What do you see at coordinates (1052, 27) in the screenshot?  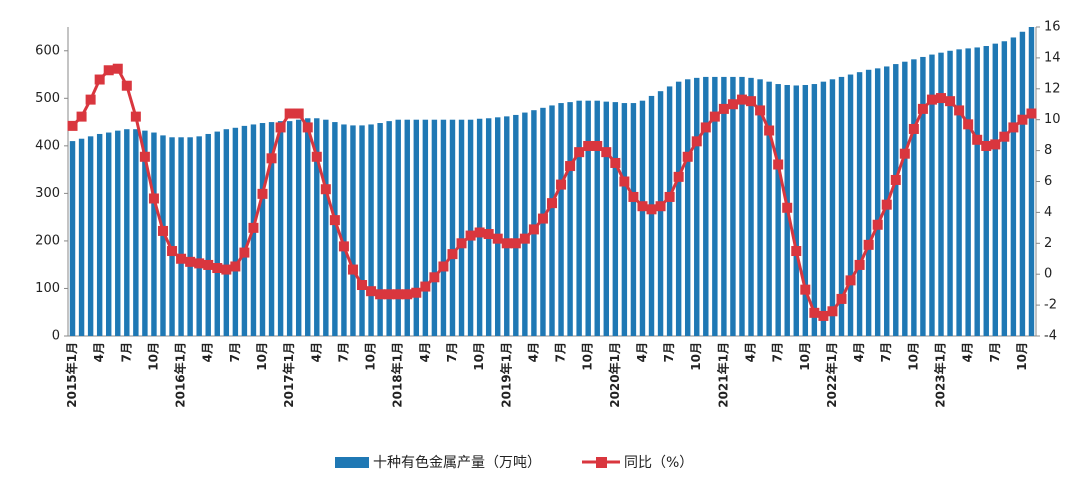 I see `y2-tick-label: 16` at bounding box center [1052, 27].